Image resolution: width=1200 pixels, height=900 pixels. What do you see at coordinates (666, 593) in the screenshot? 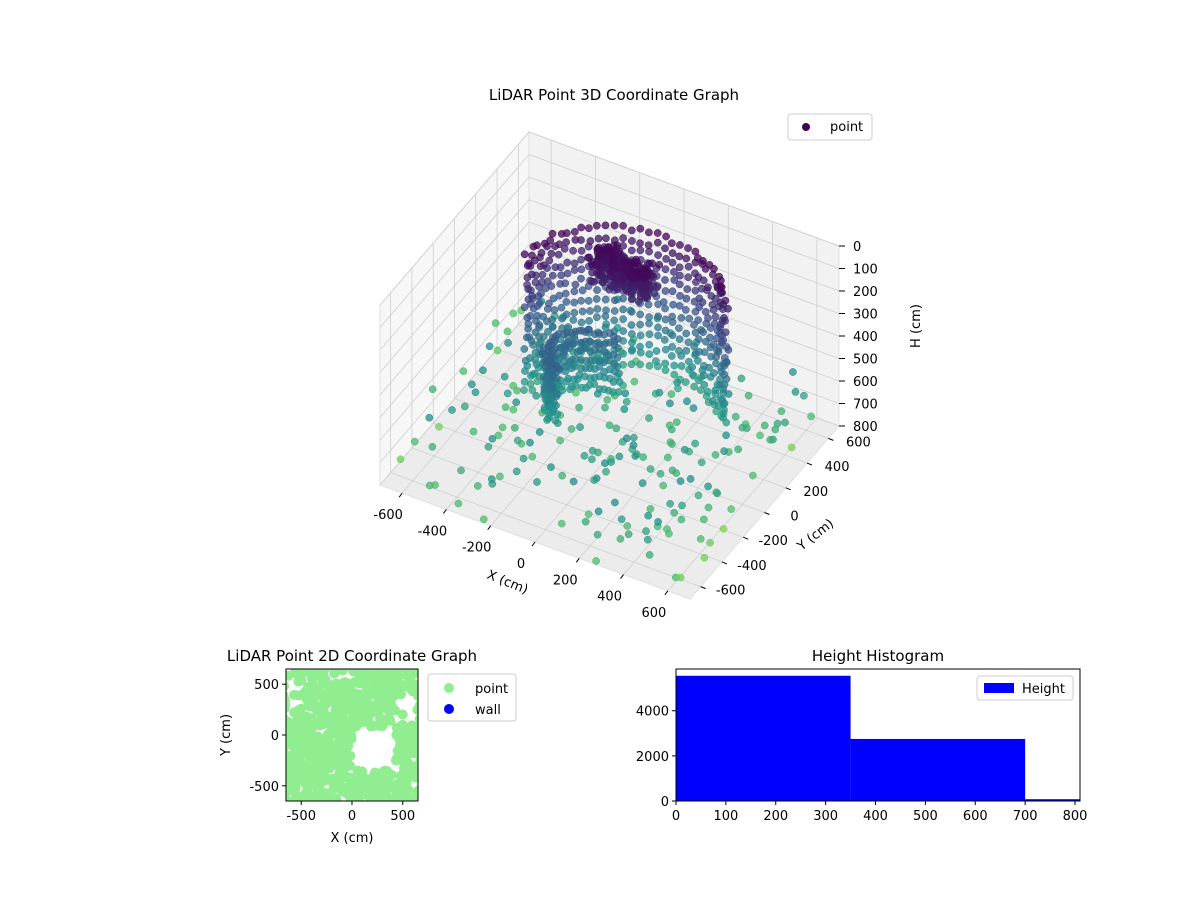
I see `x-tick-mark` at bounding box center [666, 593].